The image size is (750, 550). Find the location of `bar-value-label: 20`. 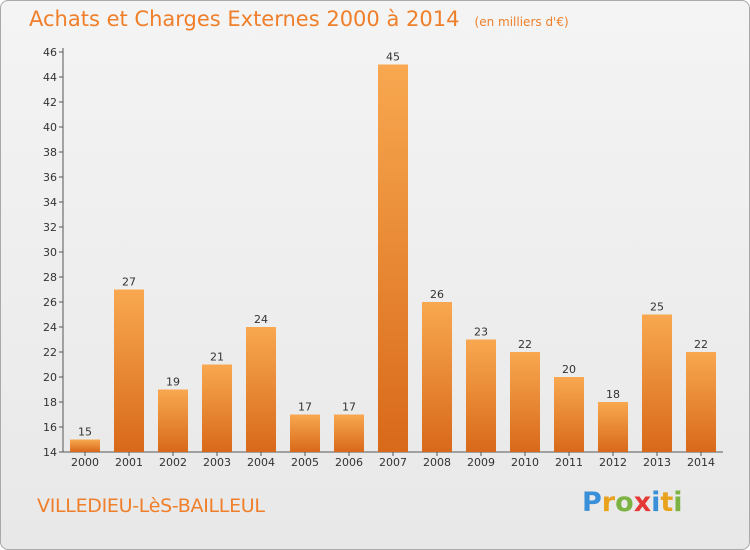

bar-value-label: 20 is located at coordinates (569, 369).